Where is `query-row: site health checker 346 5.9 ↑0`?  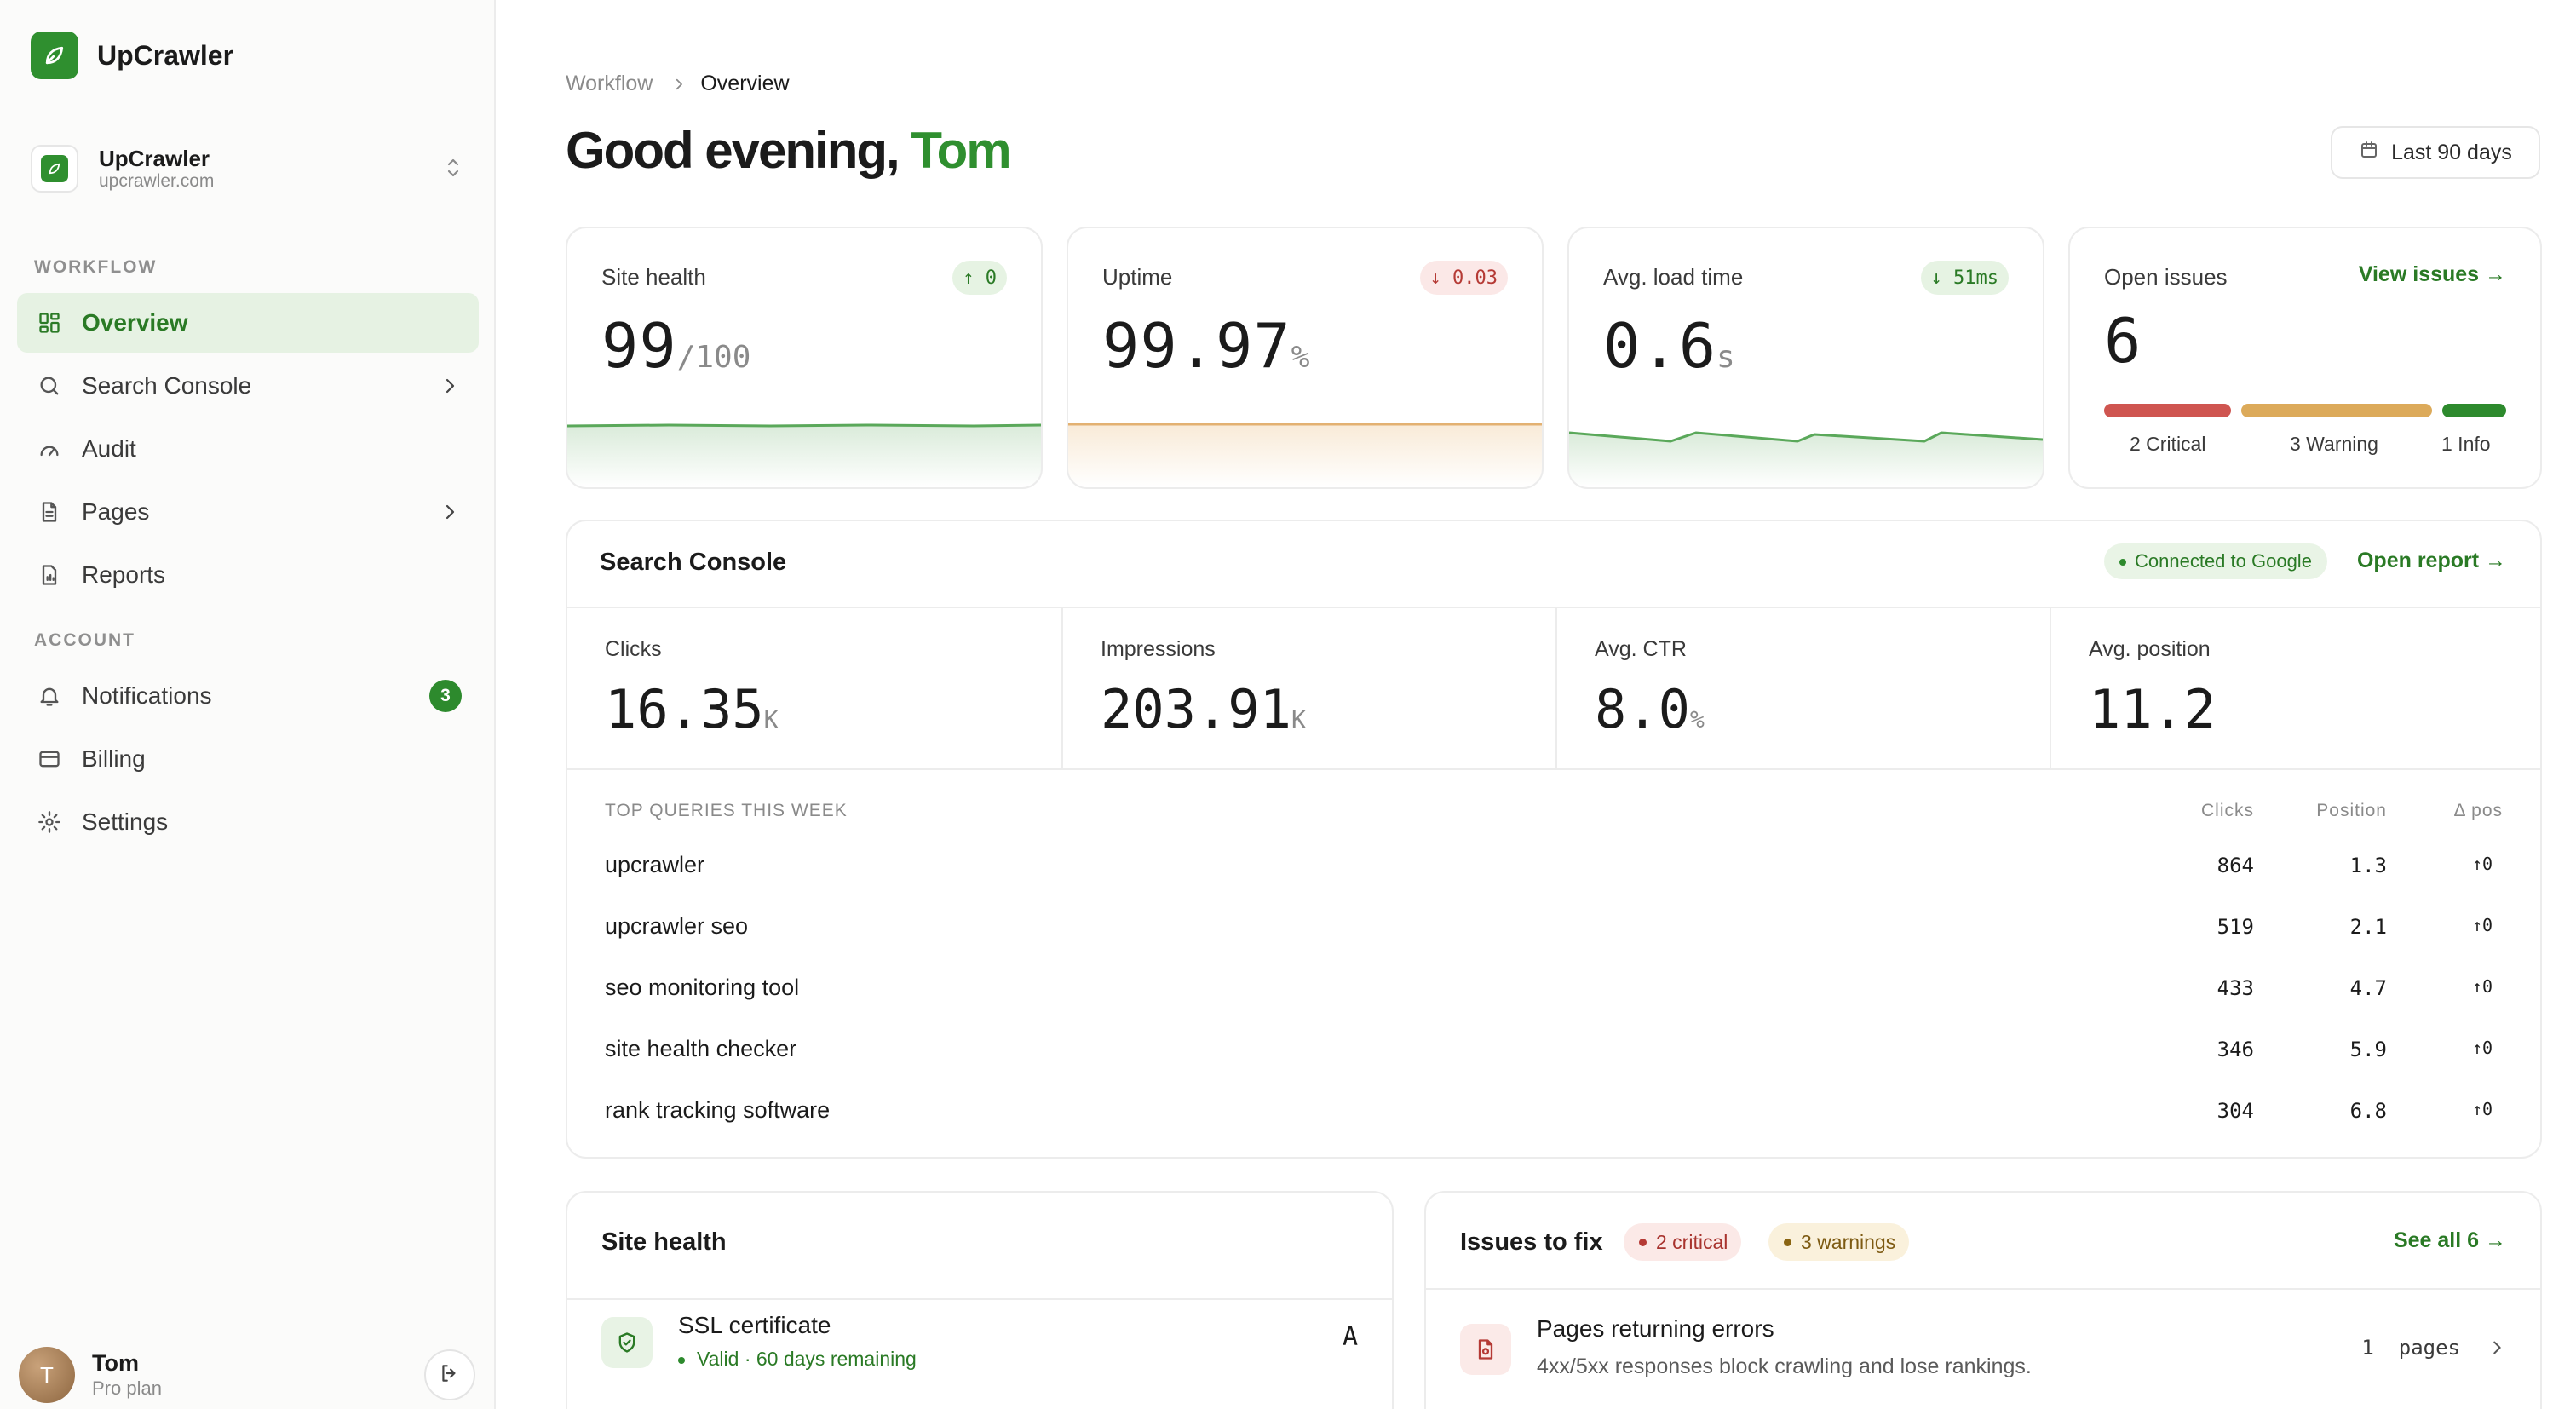
query-row: site health checker 346 5.9 ↑0 is located at coordinates (1554, 1051).